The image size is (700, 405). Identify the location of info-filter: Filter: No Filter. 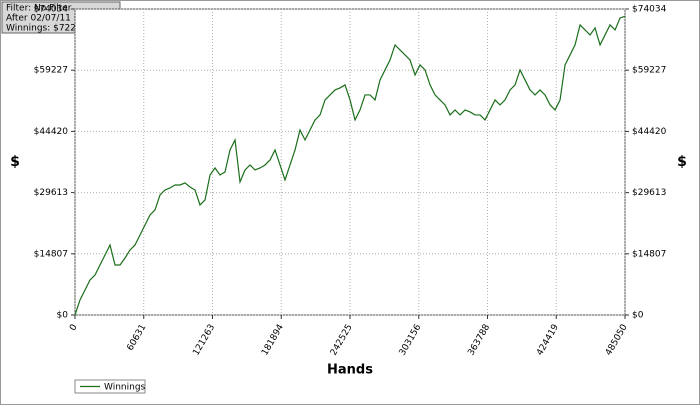
(39, 9).